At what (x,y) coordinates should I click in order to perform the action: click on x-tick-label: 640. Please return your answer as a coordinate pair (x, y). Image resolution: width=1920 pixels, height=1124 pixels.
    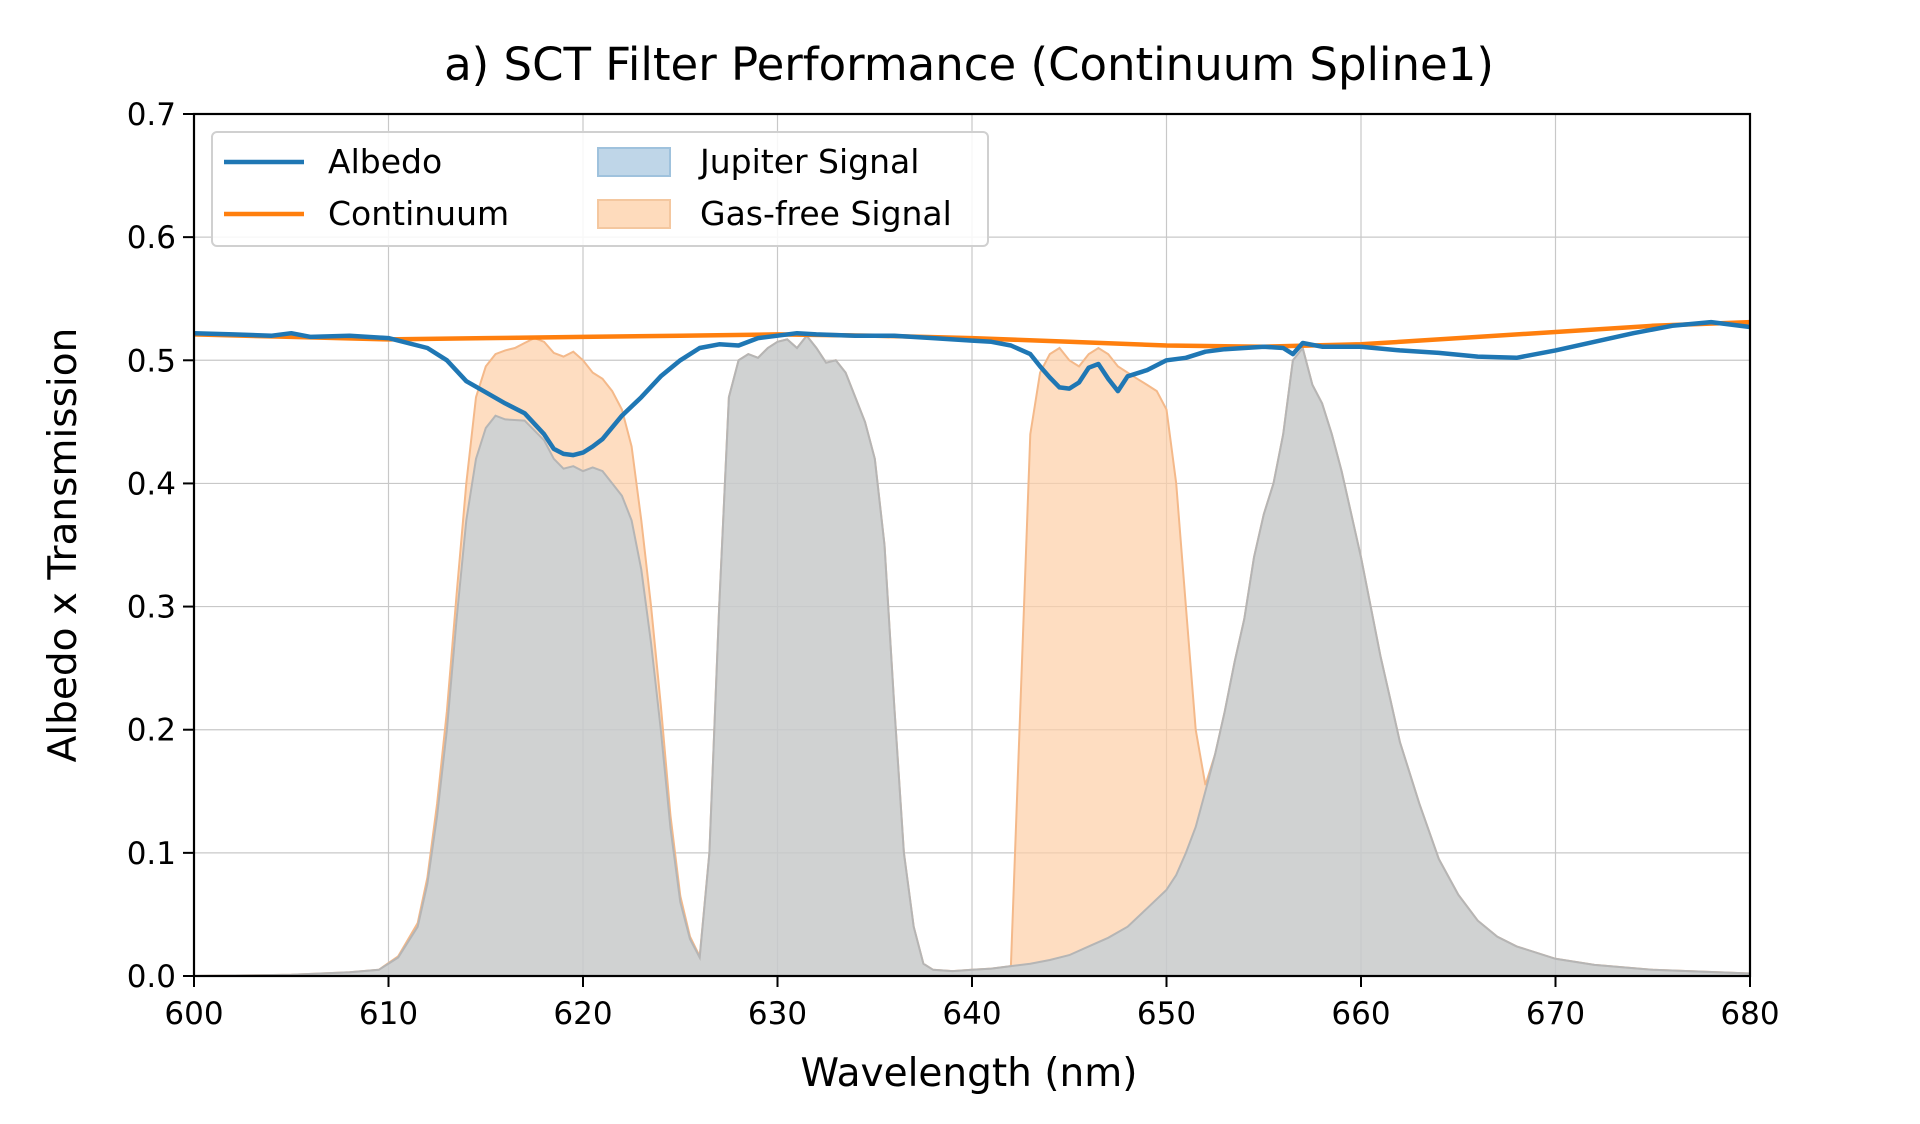
    Looking at the image, I should click on (971, 1014).